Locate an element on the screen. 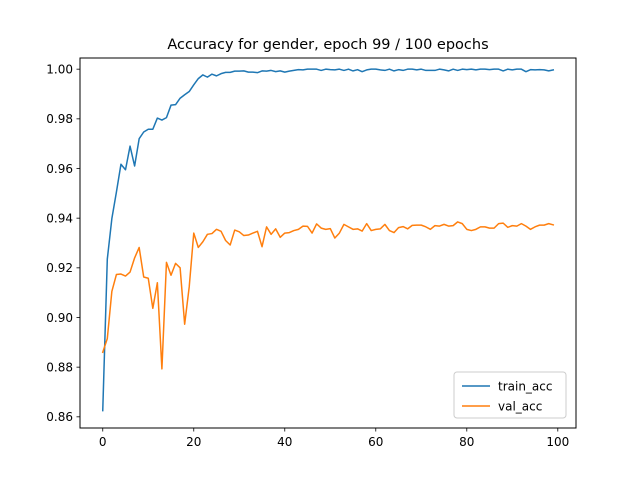 The image size is (640, 480). y-tick-label: 0.96 is located at coordinates (59, 169).